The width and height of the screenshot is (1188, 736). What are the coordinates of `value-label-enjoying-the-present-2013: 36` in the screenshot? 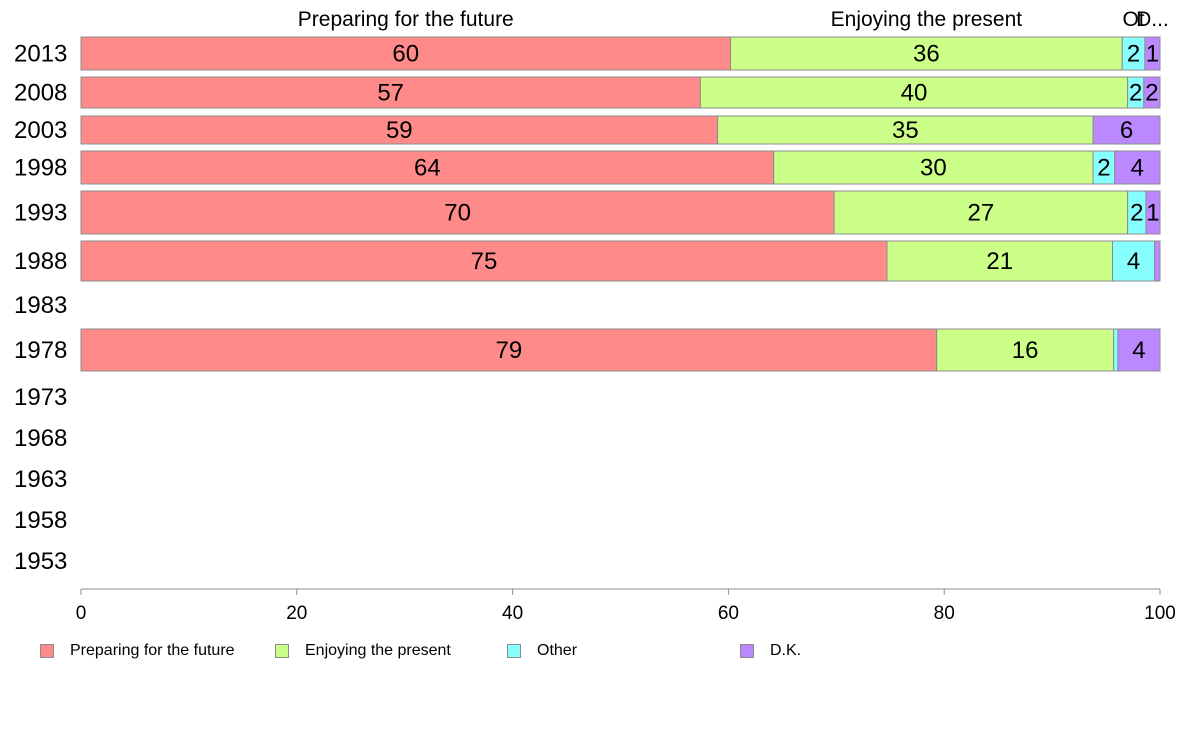 It's located at (926, 54).